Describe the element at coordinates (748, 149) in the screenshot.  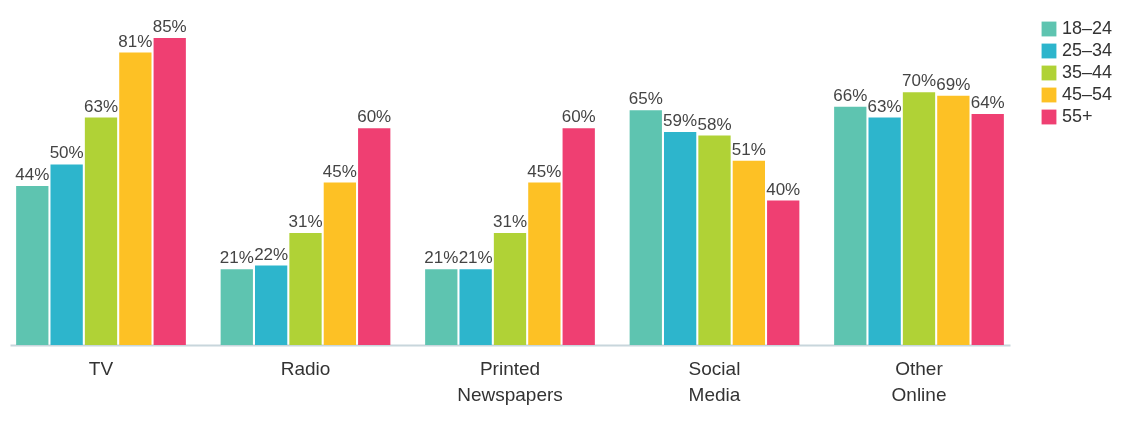
I see `data-label: 51%` at that location.